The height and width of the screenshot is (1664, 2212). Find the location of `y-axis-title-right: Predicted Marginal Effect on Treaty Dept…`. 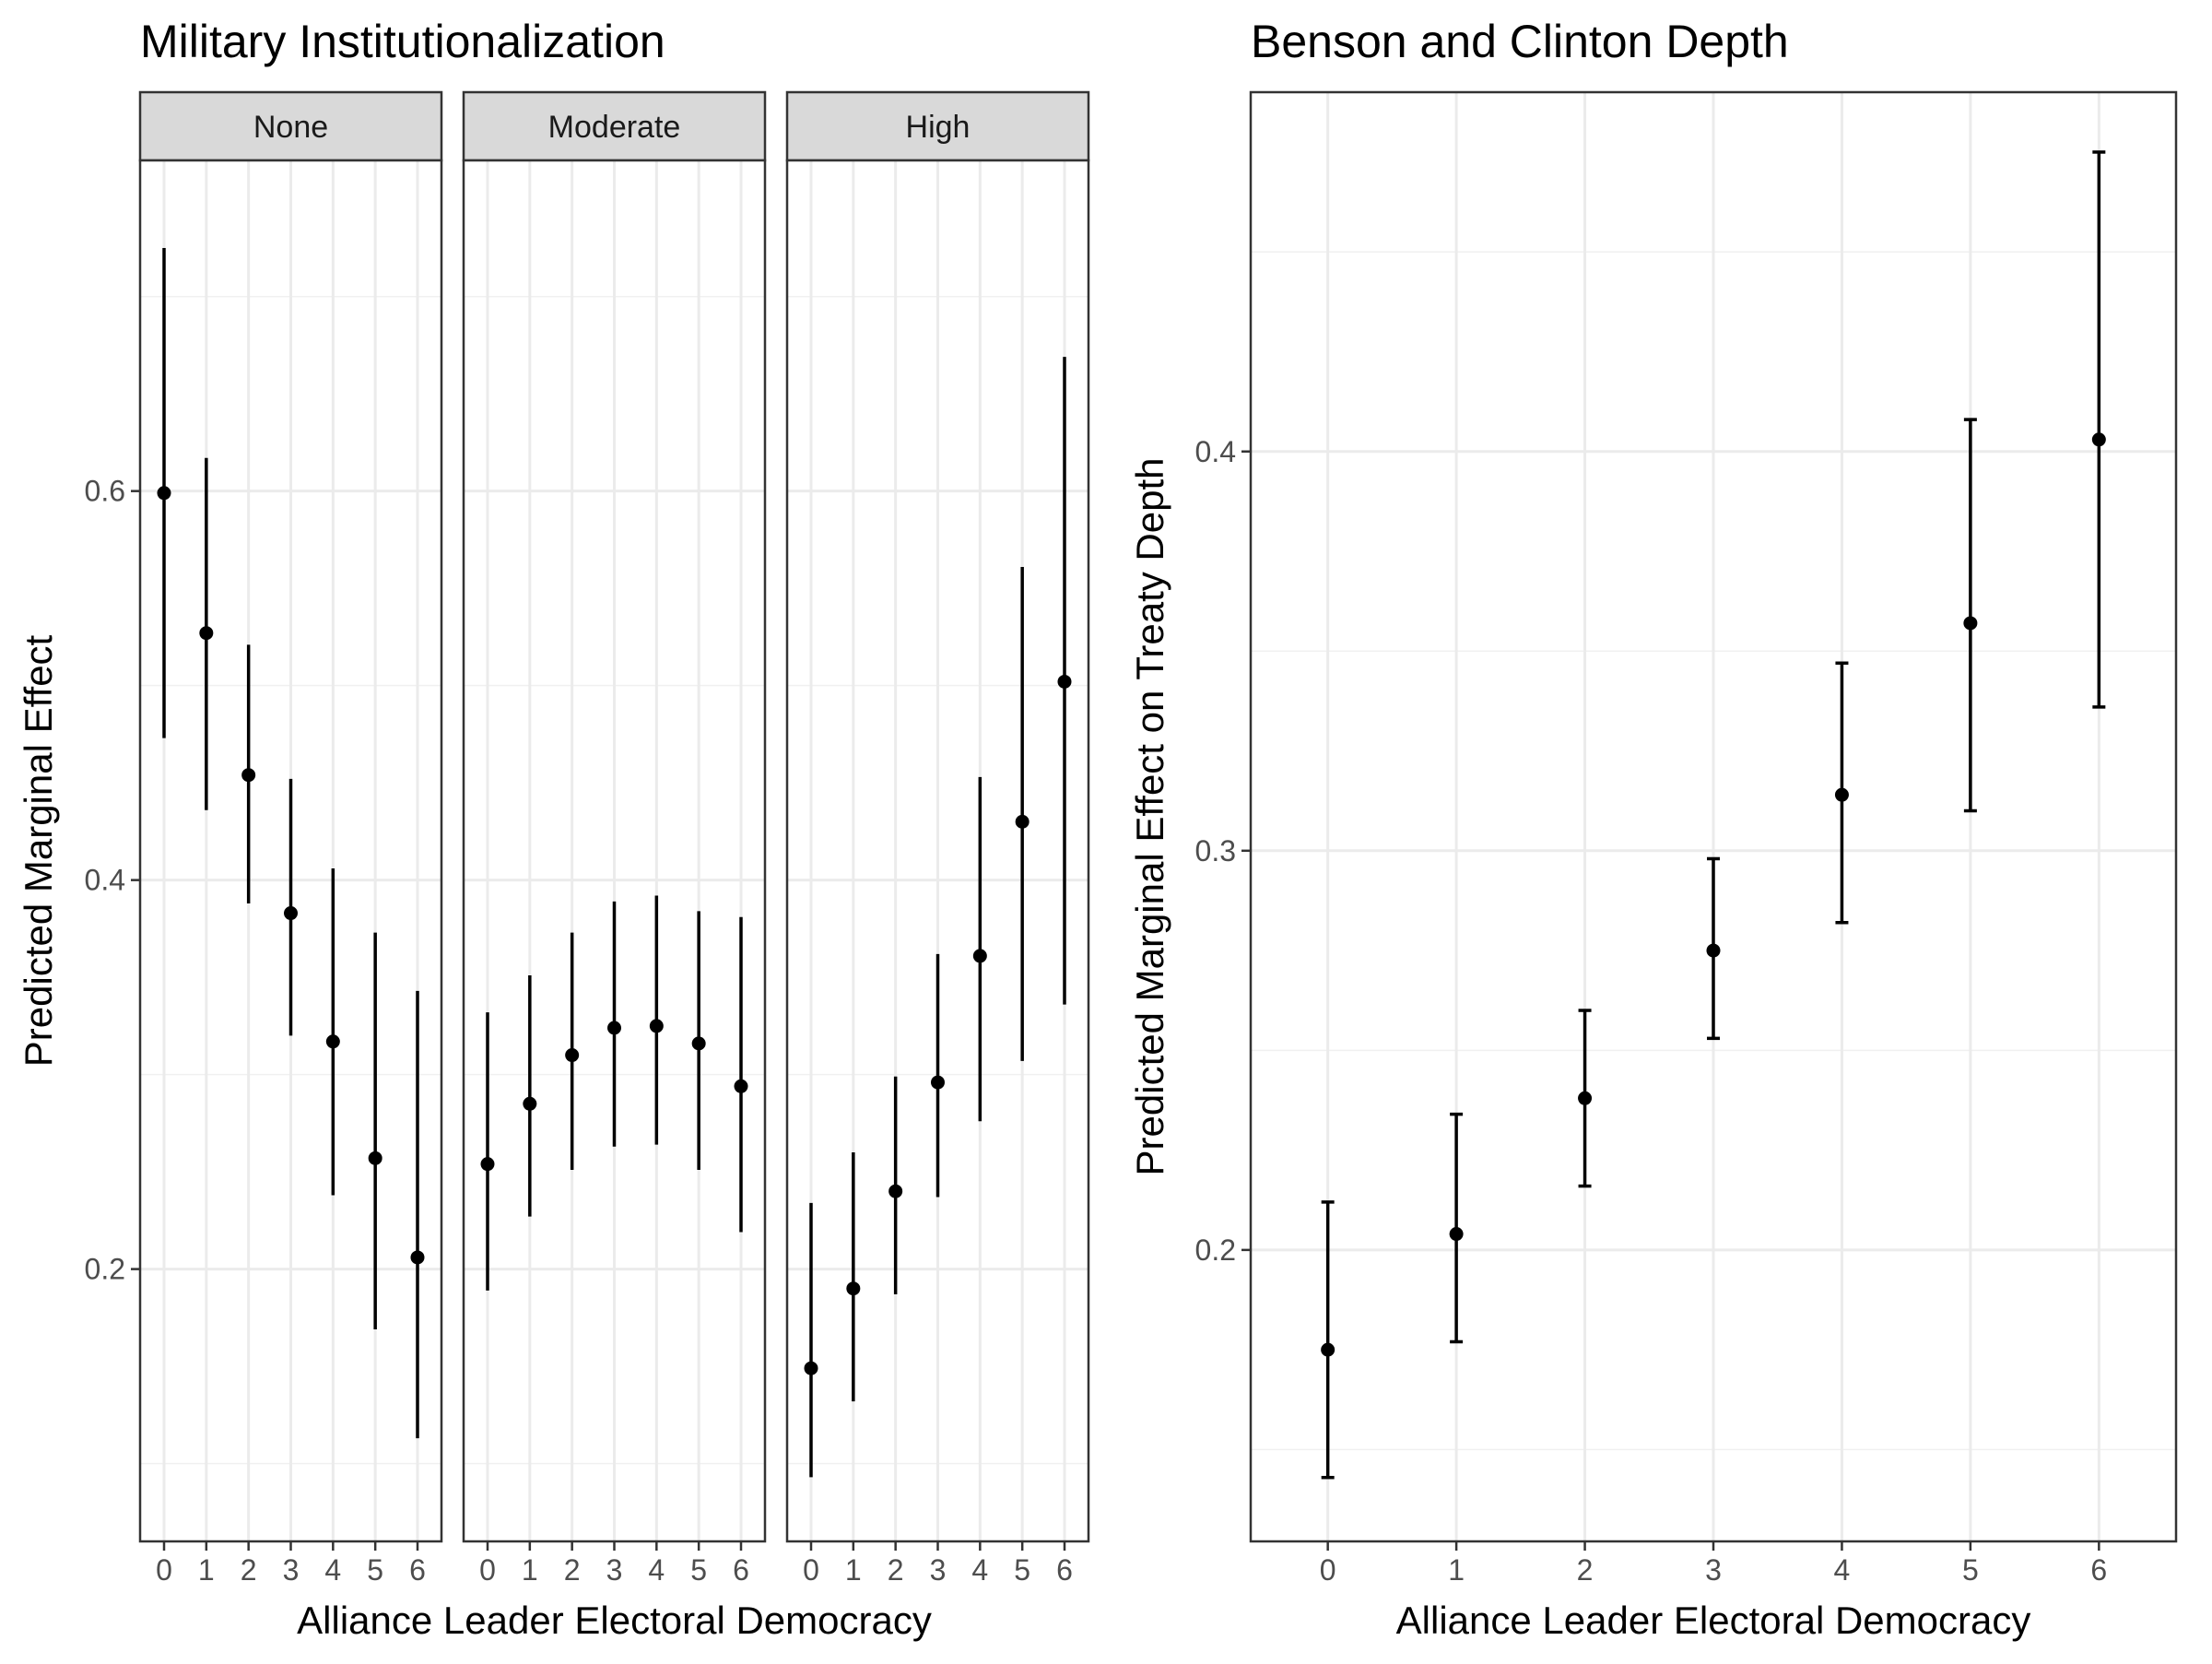

y-axis-title-right: Predicted Marginal Effect on Treaty Dept… is located at coordinates (1149, 817).